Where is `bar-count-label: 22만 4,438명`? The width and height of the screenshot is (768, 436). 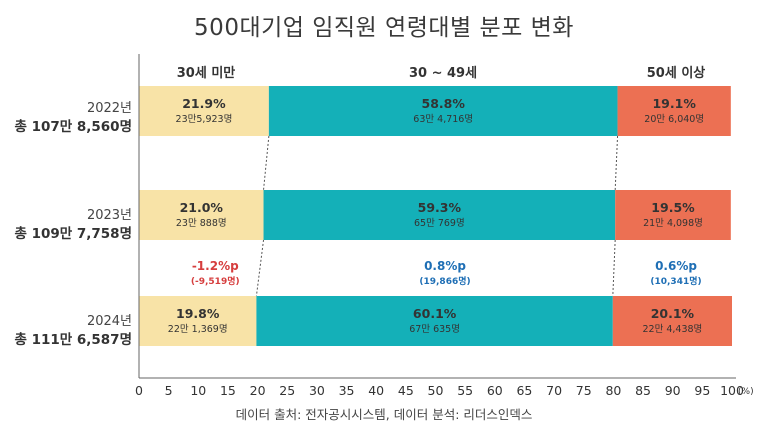 bar-count-label: 22만 4,438명 is located at coordinates (673, 329).